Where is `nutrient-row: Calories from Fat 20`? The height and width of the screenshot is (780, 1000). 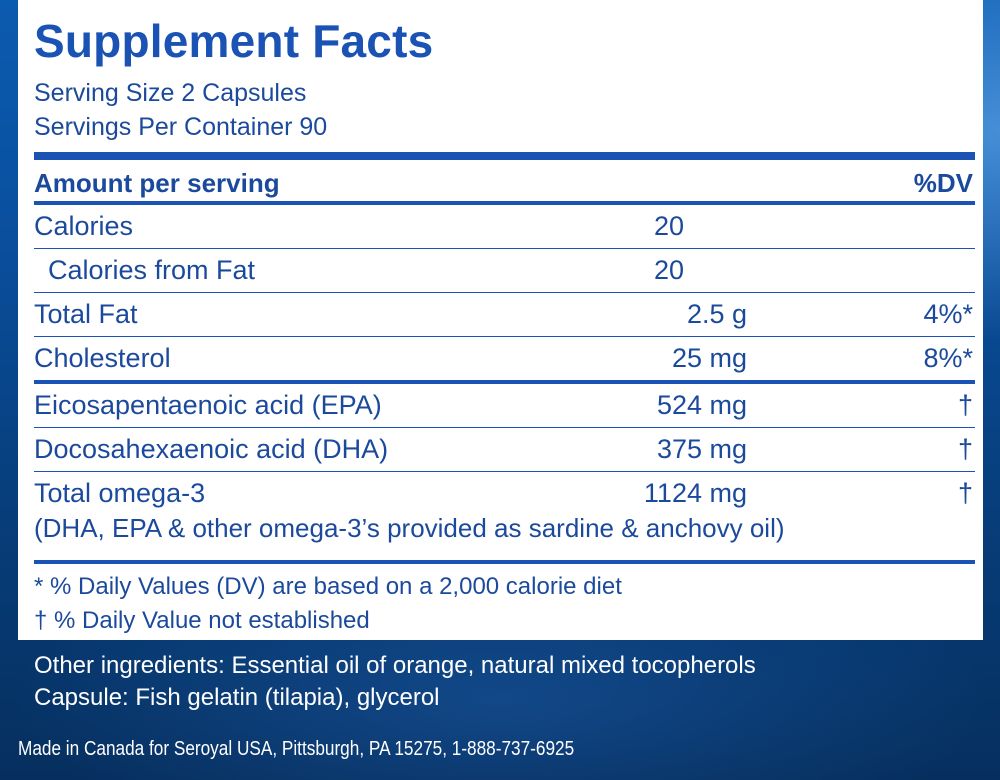 nutrient-row: Calories from Fat 20 is located at coordinates (504, 270).